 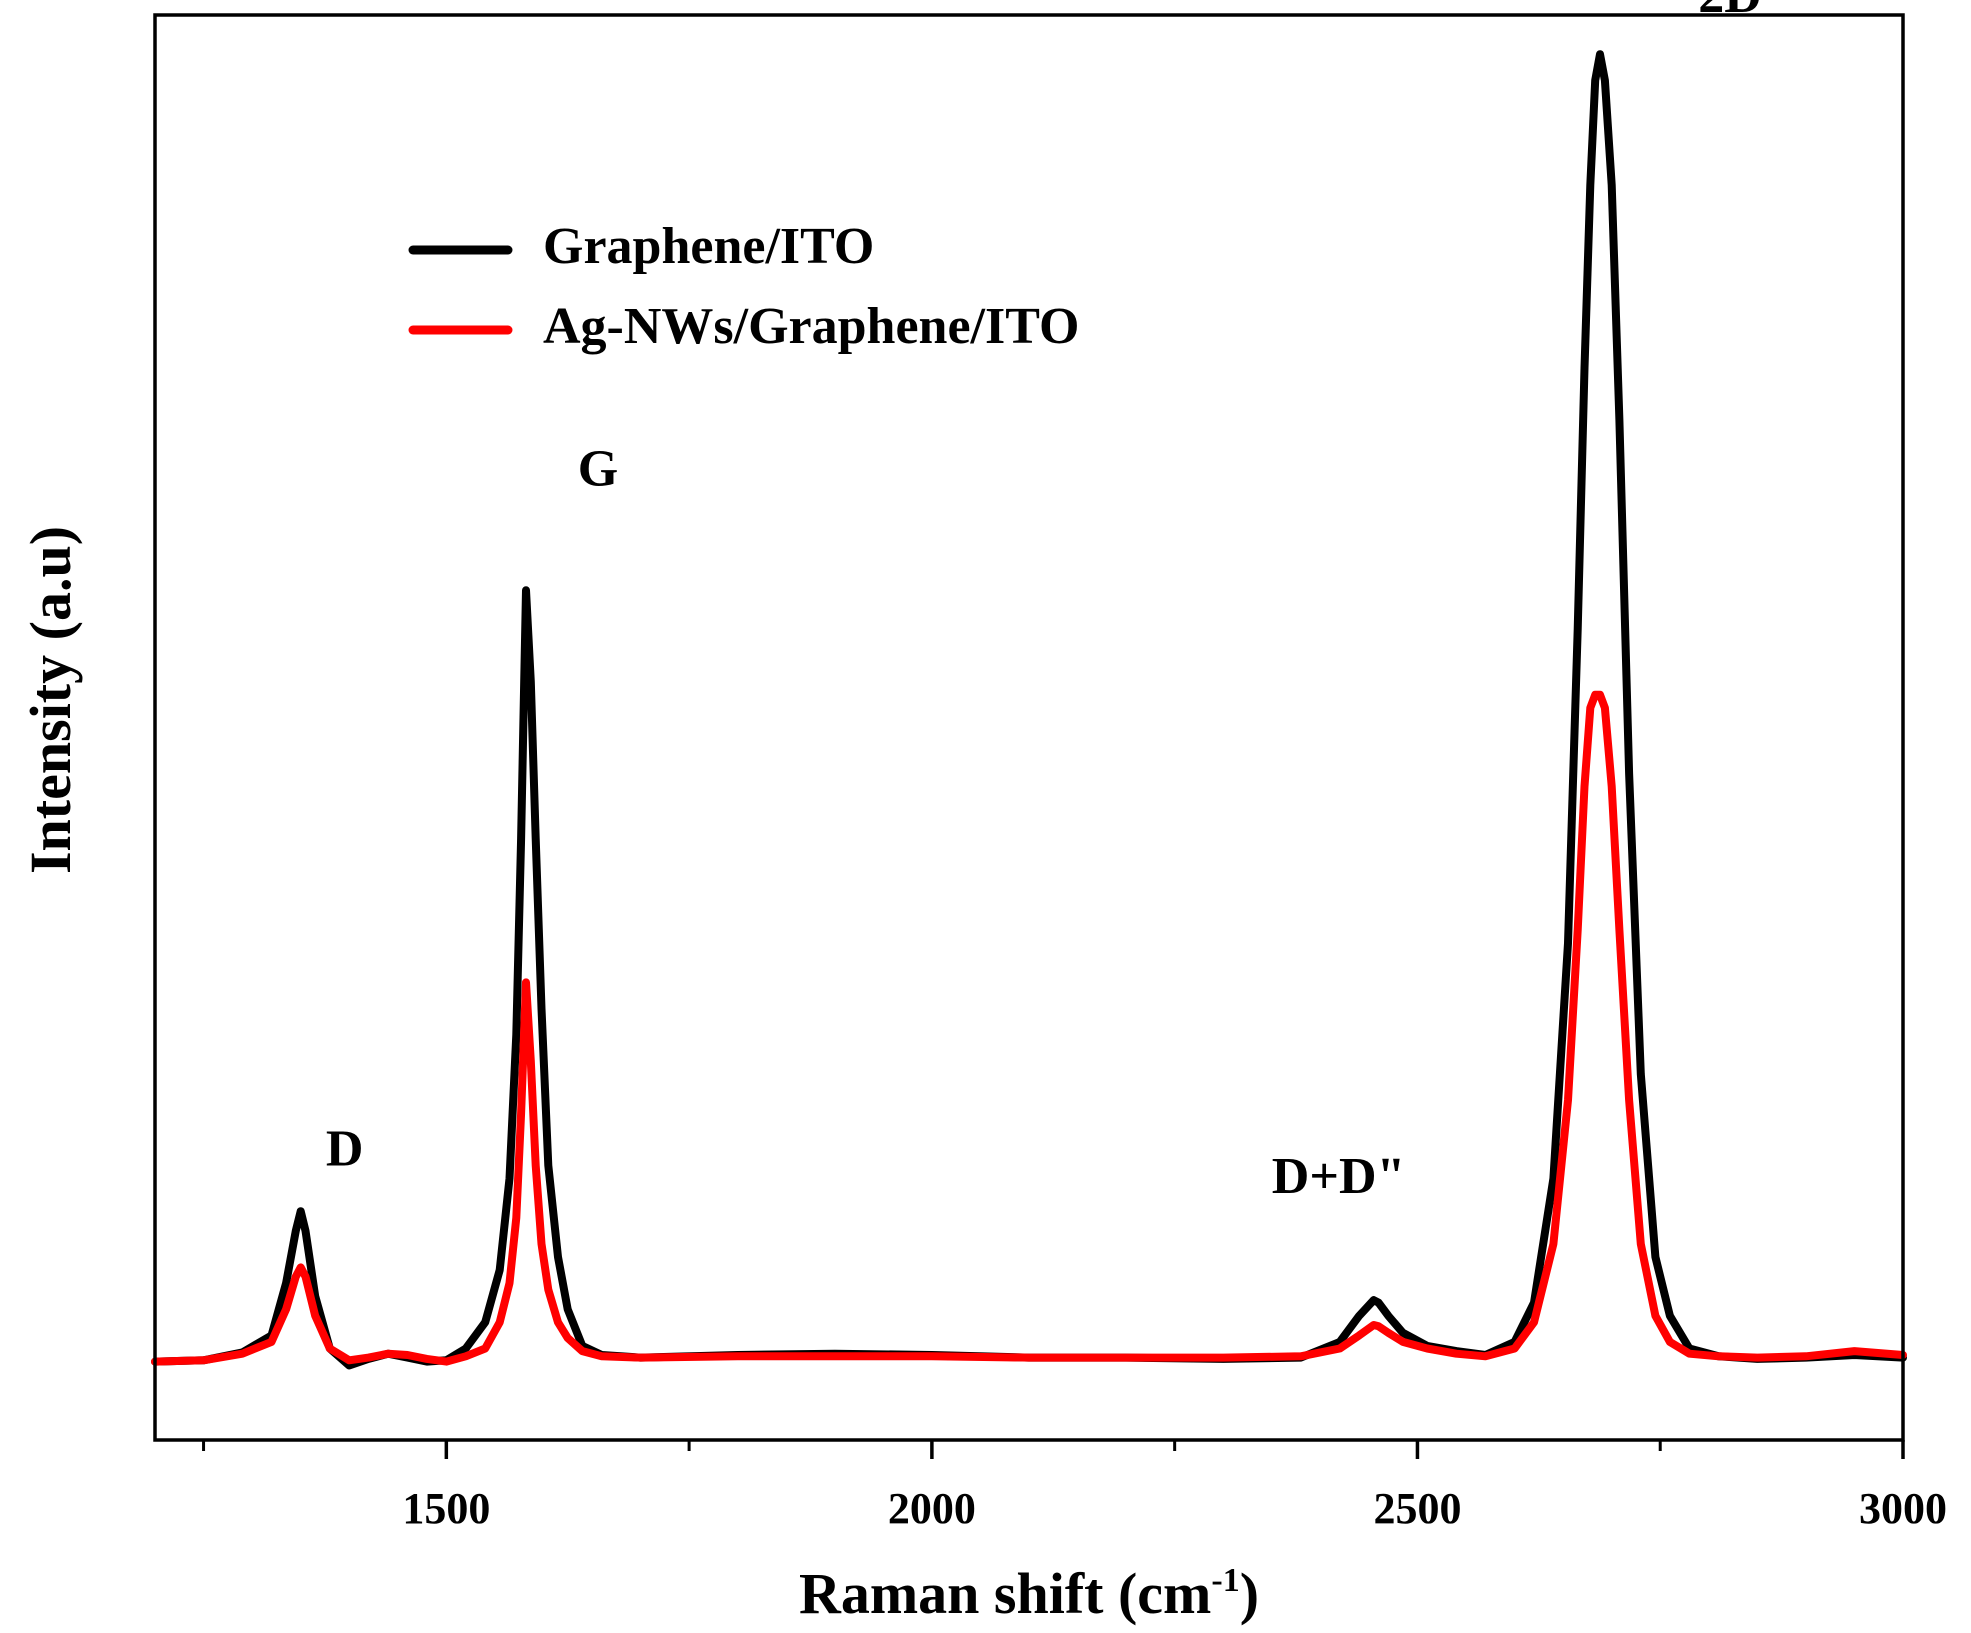 What do you see at coordinates (1174, 1508) in the screenshot?
I see `x-axis-tick-labels: 1500 2000 2500 3000` at bounding box center [1174, 1508].